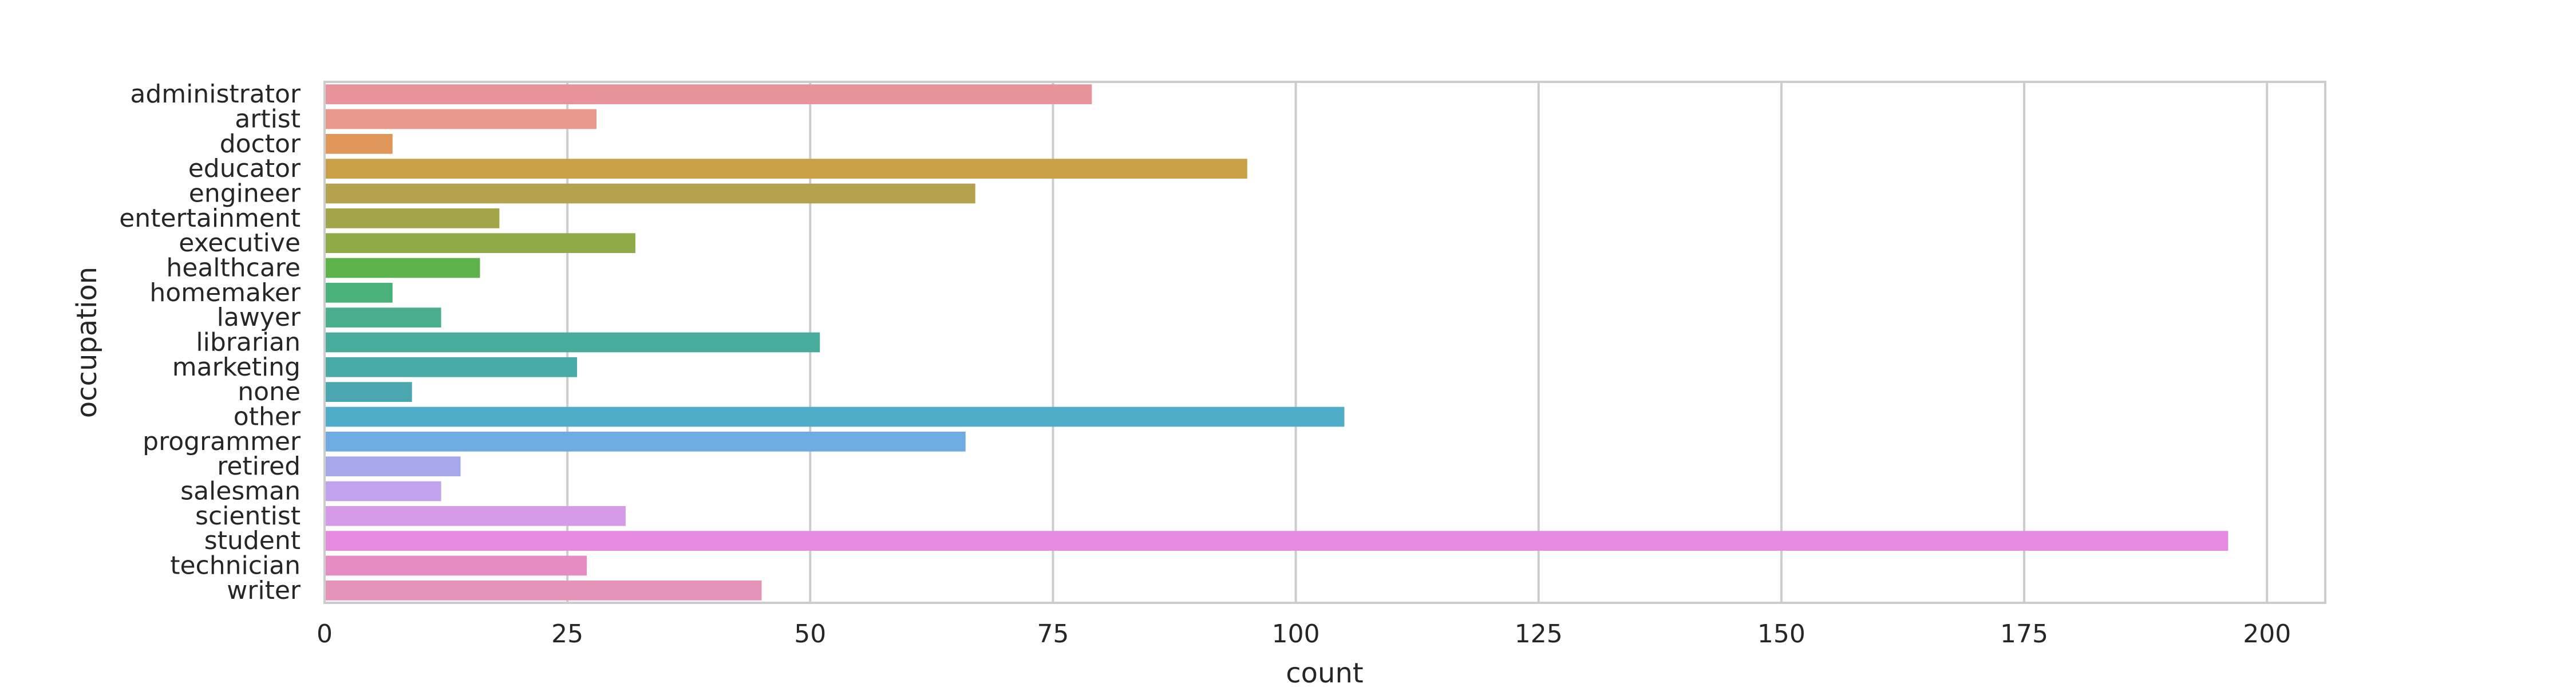  What do you see at coordinates (236, 368) in the screenshot?
I see `y-tick-label: marketing` at bounding box center [236, 368].